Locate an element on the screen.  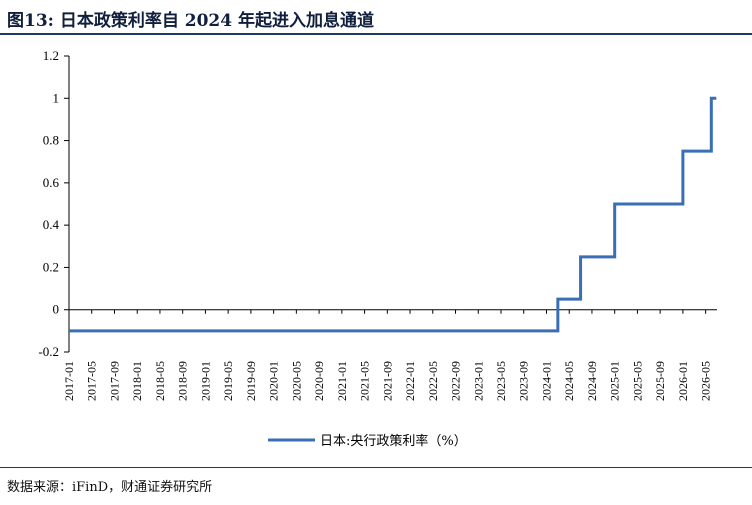
y-tick-label: 0 is located at coordinates (56, 309).